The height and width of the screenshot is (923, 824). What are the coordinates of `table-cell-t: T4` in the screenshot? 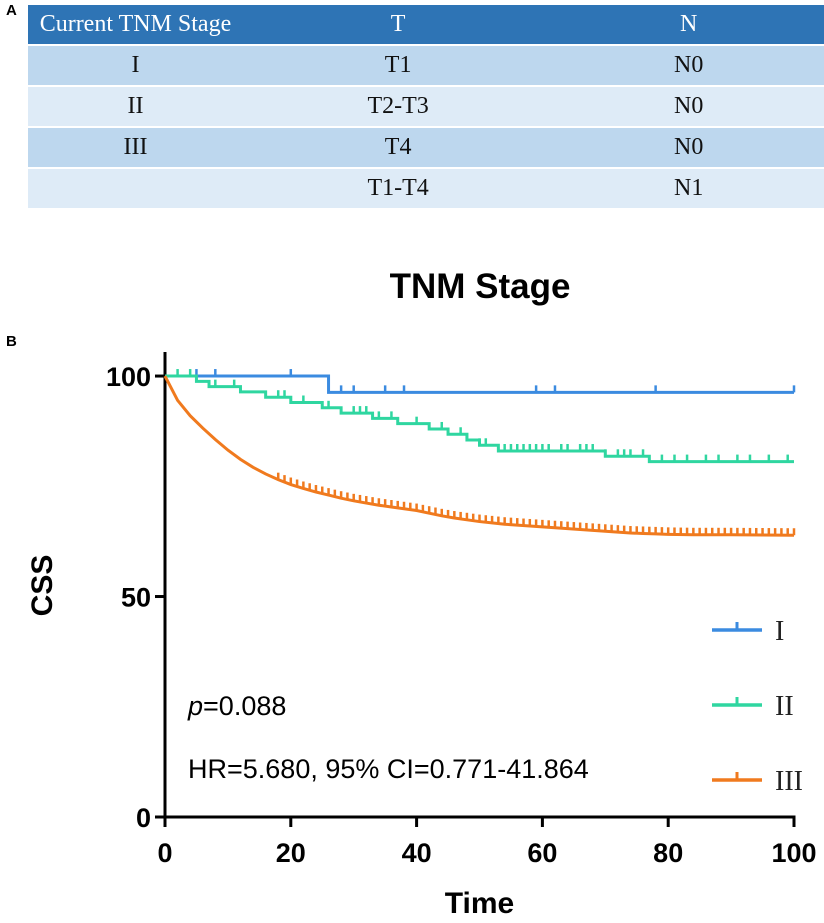 It's located at (398, 147).